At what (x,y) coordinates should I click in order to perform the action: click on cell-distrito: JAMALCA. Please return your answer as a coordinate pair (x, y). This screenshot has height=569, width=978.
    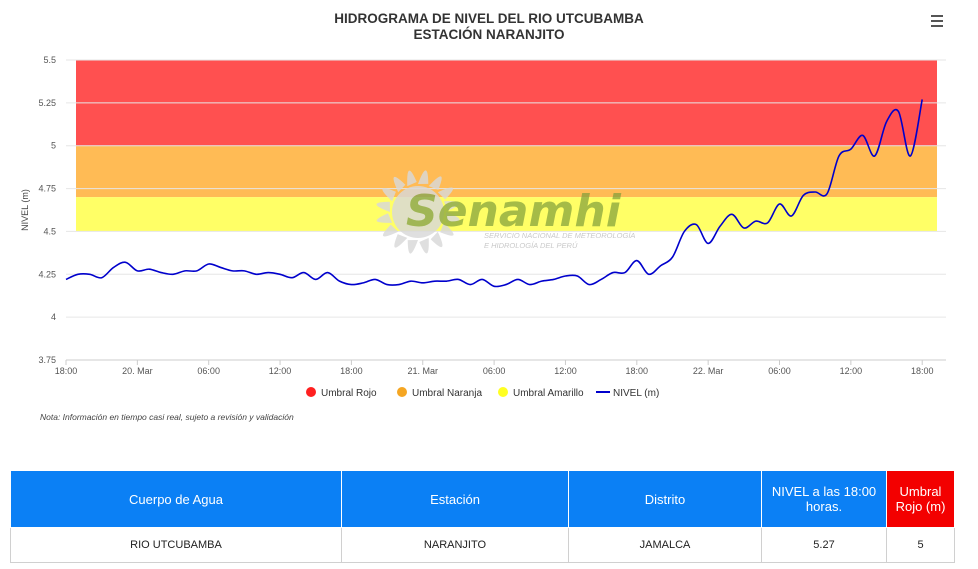
    Looking at the image, I should click on (665, 545).